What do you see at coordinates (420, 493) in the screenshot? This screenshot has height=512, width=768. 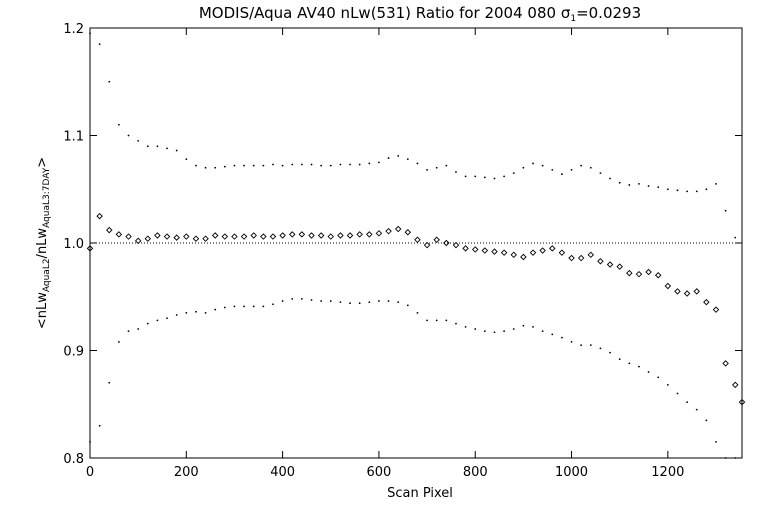 I see `x-axis-label: Scan Pixel` at bounding box center [420, 493].